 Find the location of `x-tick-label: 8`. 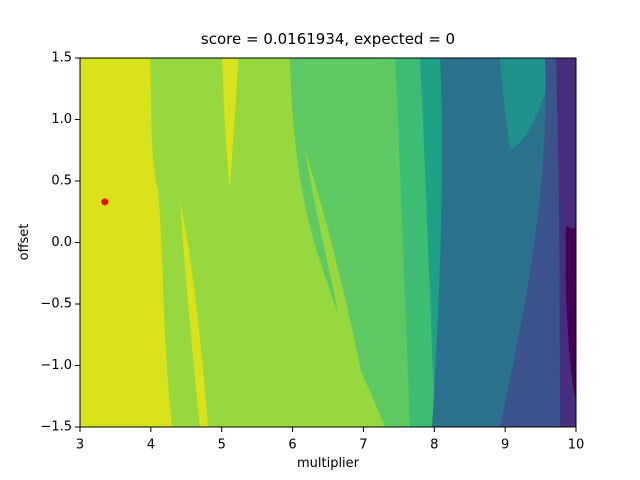

x-tick-label: 8 is located at coordinates (434, 445).